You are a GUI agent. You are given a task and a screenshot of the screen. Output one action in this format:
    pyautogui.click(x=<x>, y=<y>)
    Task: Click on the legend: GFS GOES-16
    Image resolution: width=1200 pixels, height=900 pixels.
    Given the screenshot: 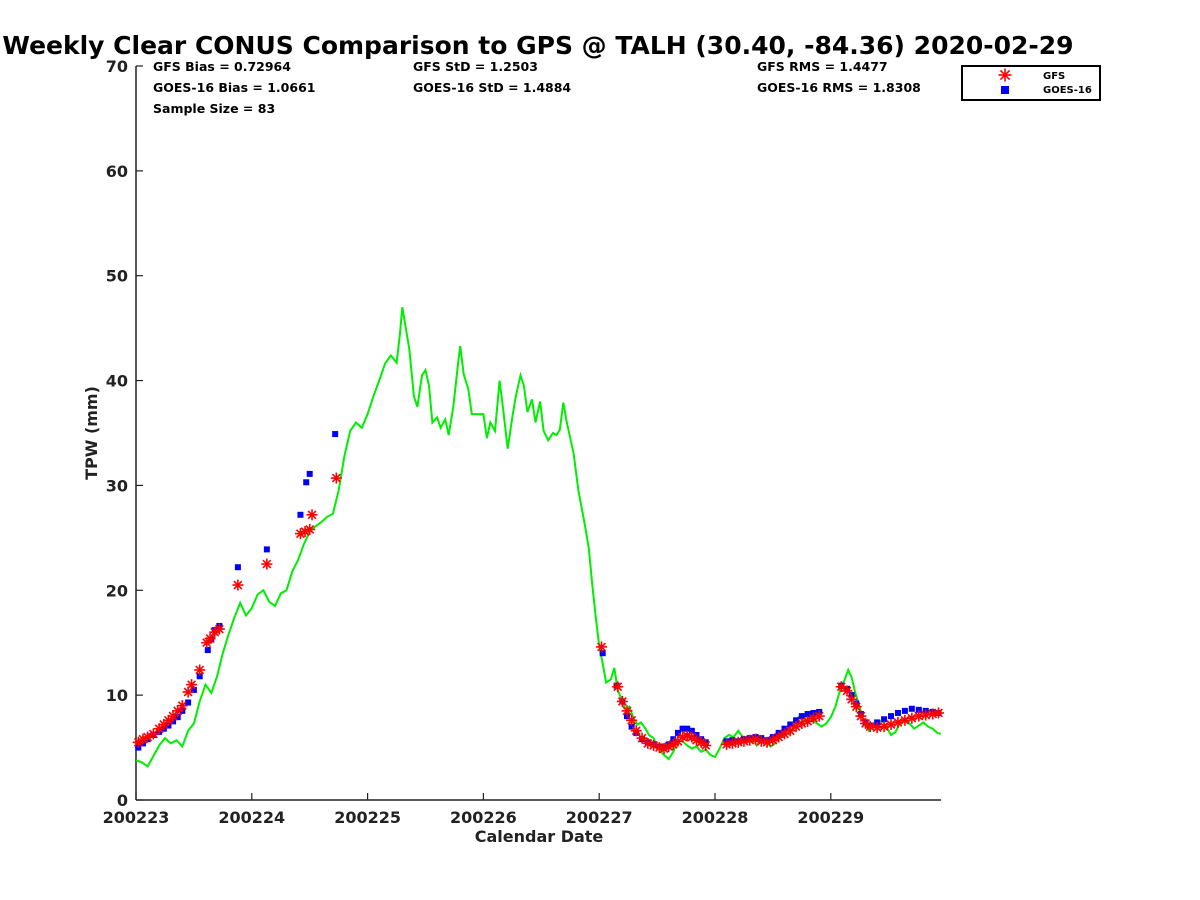 What is the action you would take?
    pyautogui.click(x=1031, y=83)
    